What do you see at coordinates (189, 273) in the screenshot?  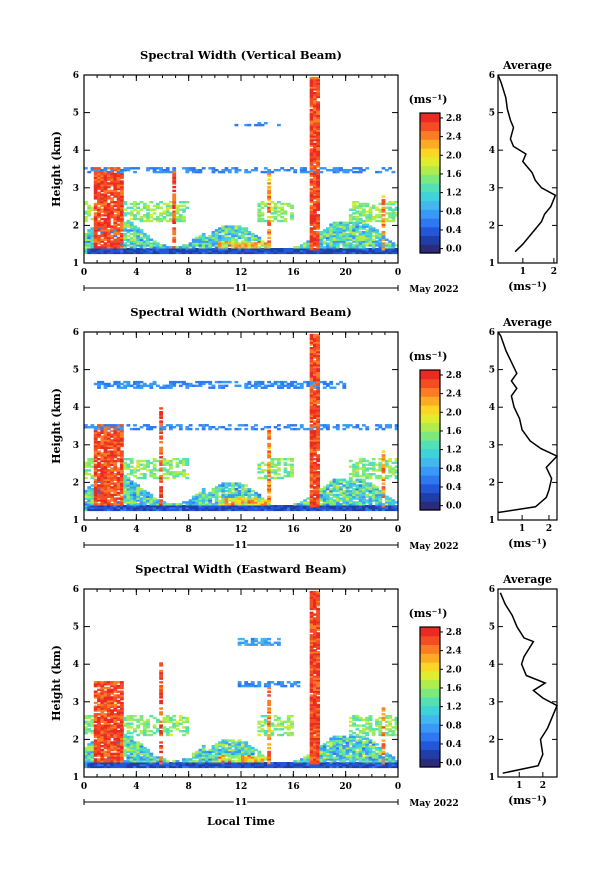 I see `x-tick-label: 8` at bounding box center [189, 273].